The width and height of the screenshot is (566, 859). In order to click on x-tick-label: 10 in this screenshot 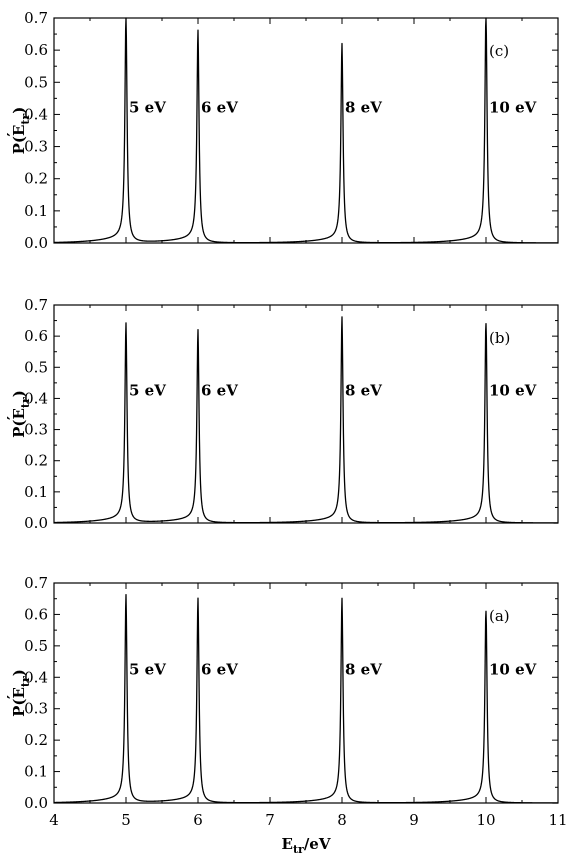, I will do `click(485, 820)`.